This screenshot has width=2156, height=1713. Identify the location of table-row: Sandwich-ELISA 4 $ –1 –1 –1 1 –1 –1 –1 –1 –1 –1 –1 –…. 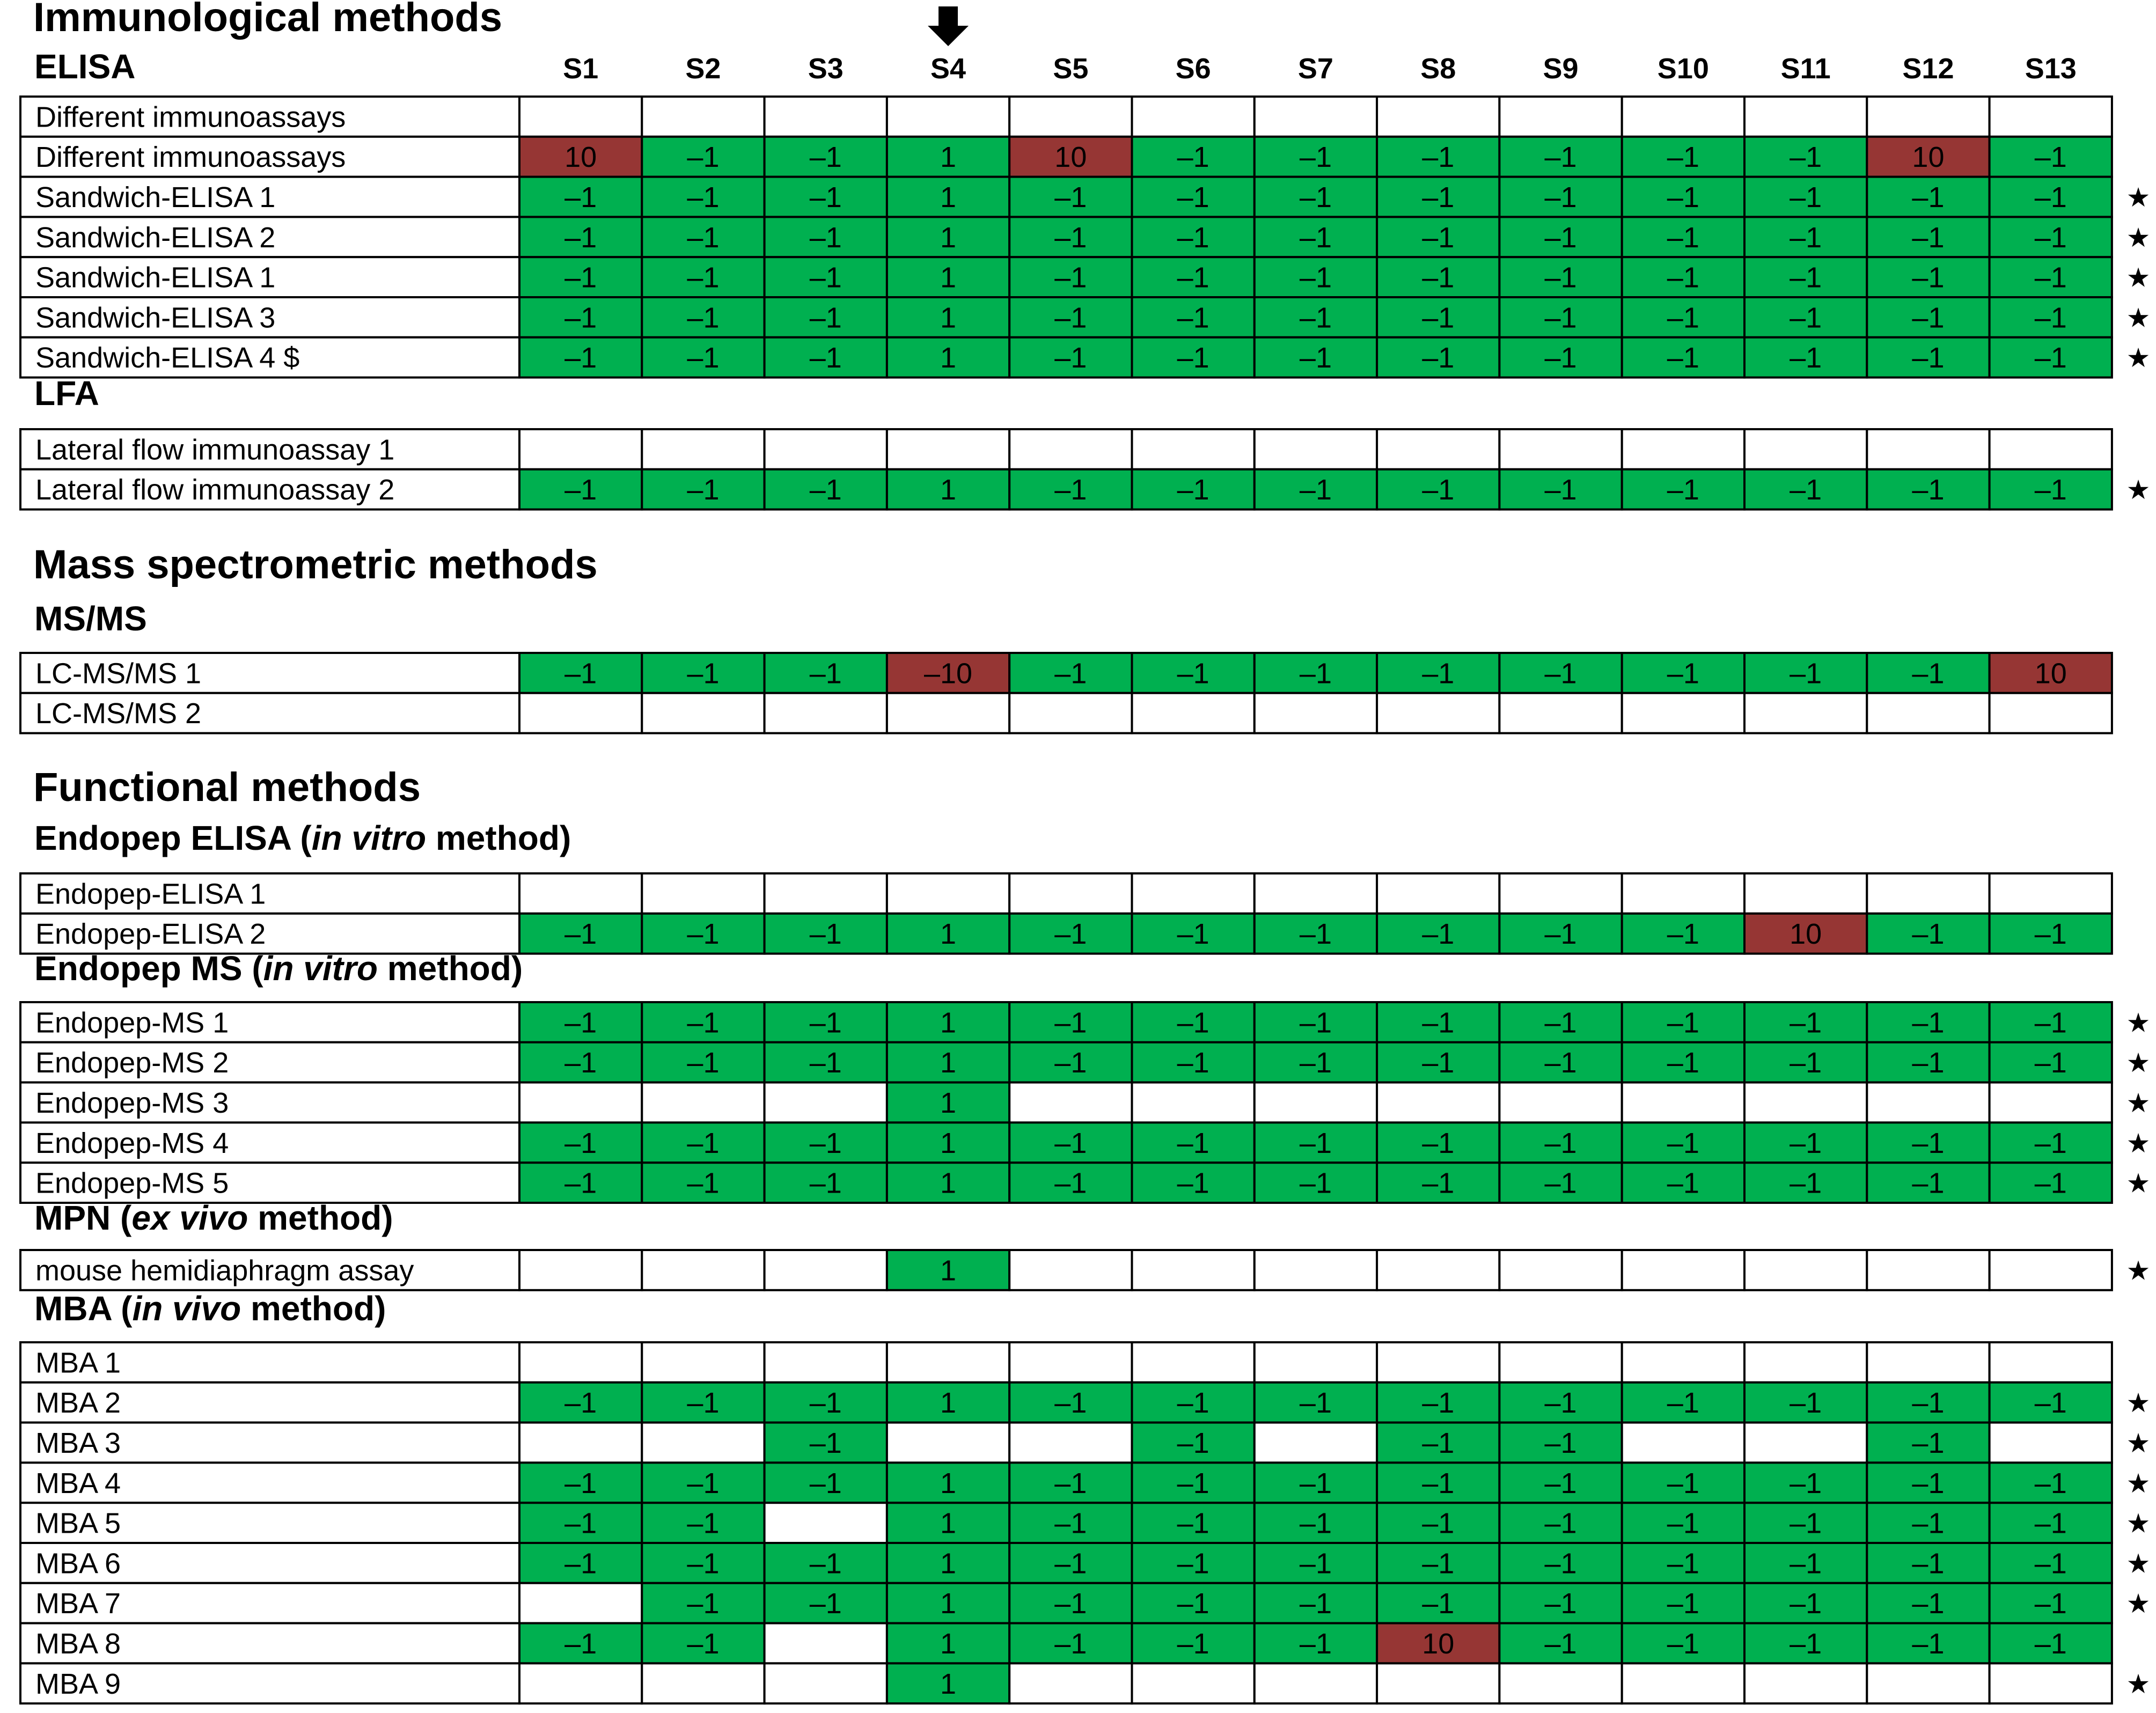
(1084, 357).